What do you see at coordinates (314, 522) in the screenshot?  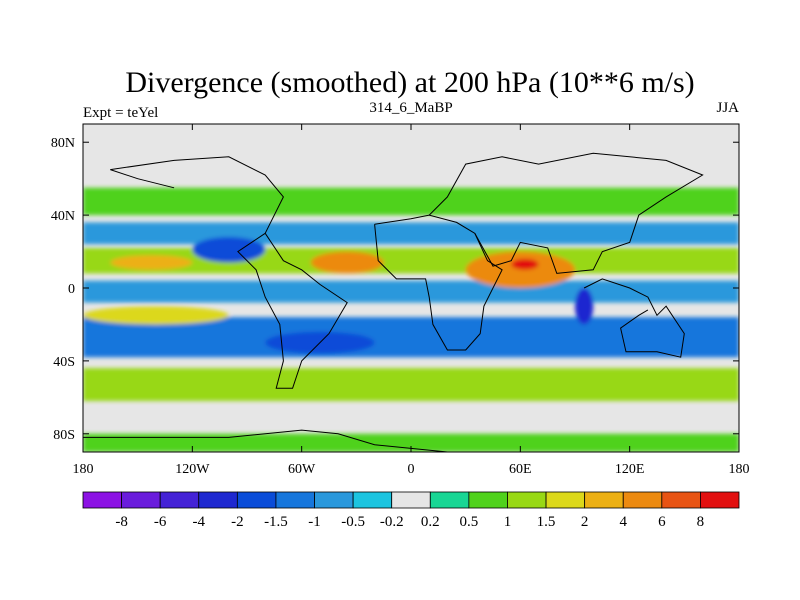 I see `colorbar-label-5: -1` at bounding box center [314, 522].